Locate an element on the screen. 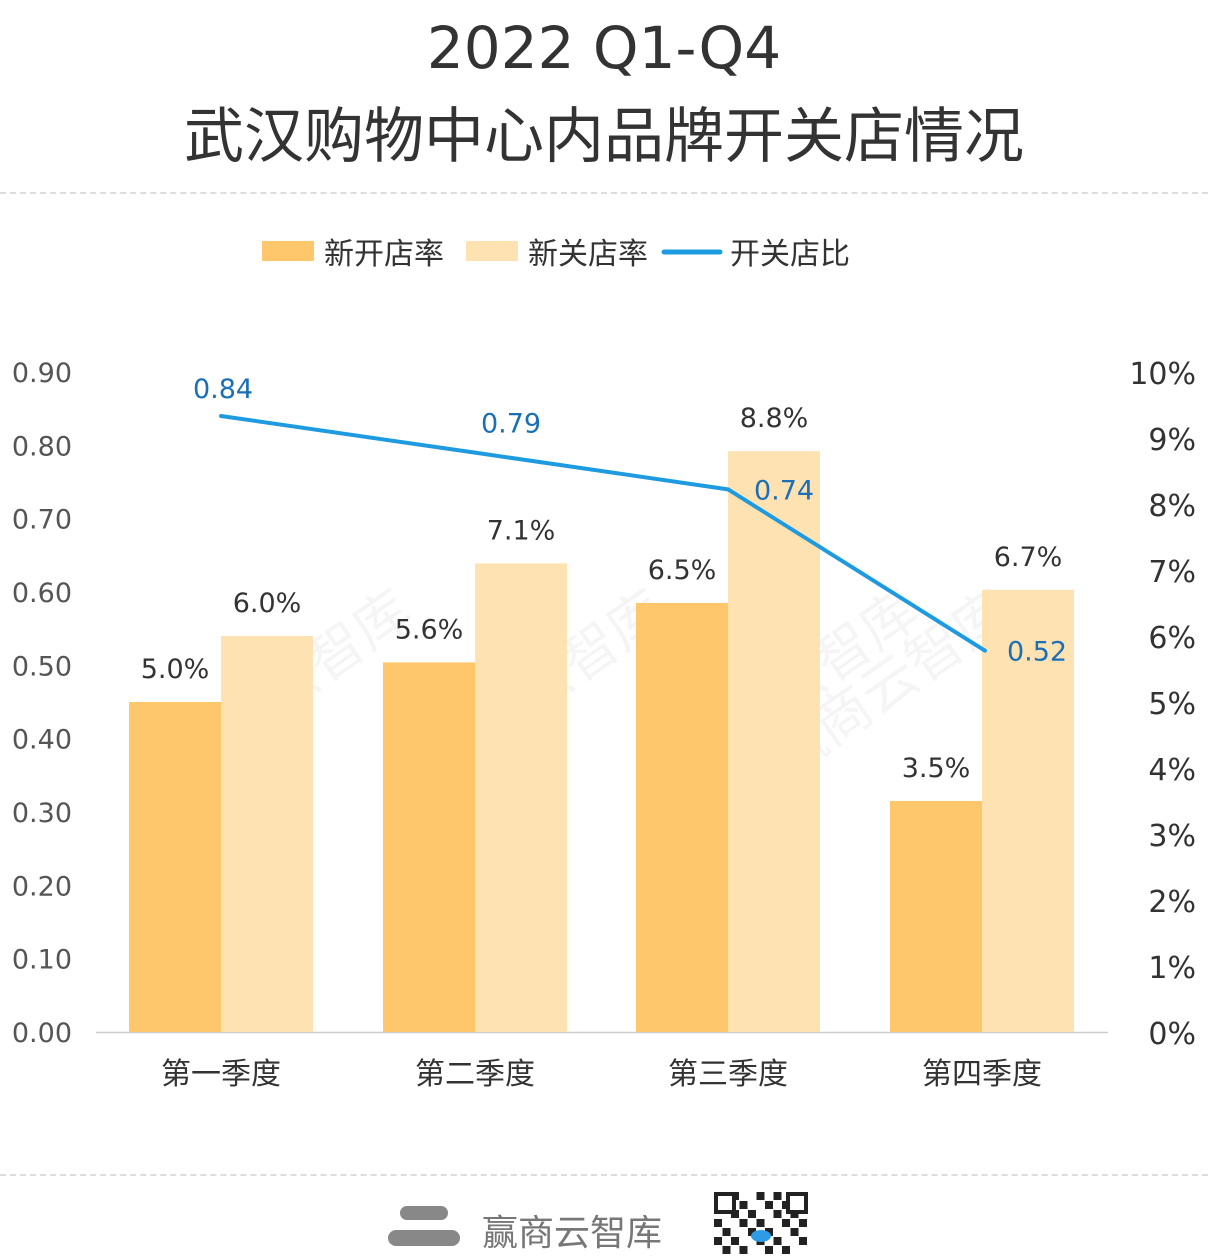  legend-label: 新关店率 is located at coordinates (588, 254).